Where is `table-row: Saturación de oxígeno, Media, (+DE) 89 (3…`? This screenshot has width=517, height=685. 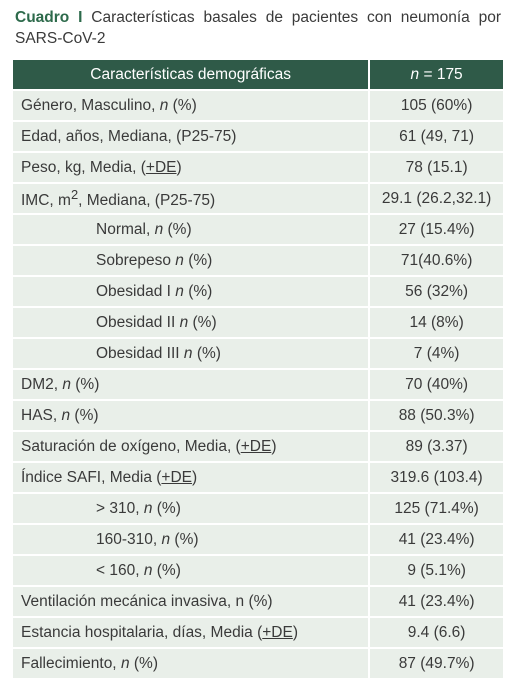
table-row: Saturación de oxígeno, Media, (+DE) 89 (3… is located at coordinates (258, 446).